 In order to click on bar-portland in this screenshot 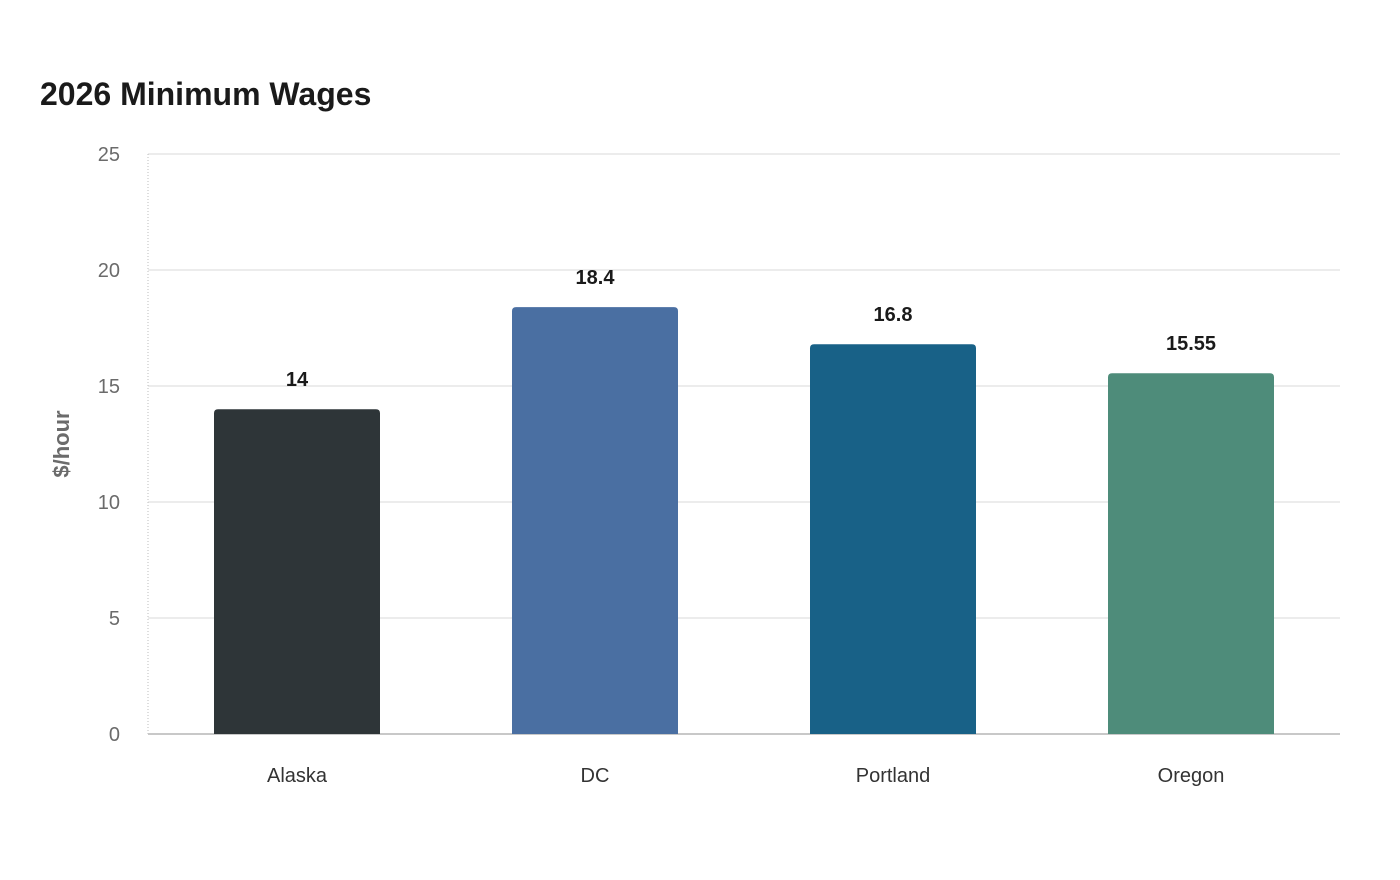, I will do `click(893, 539)`.